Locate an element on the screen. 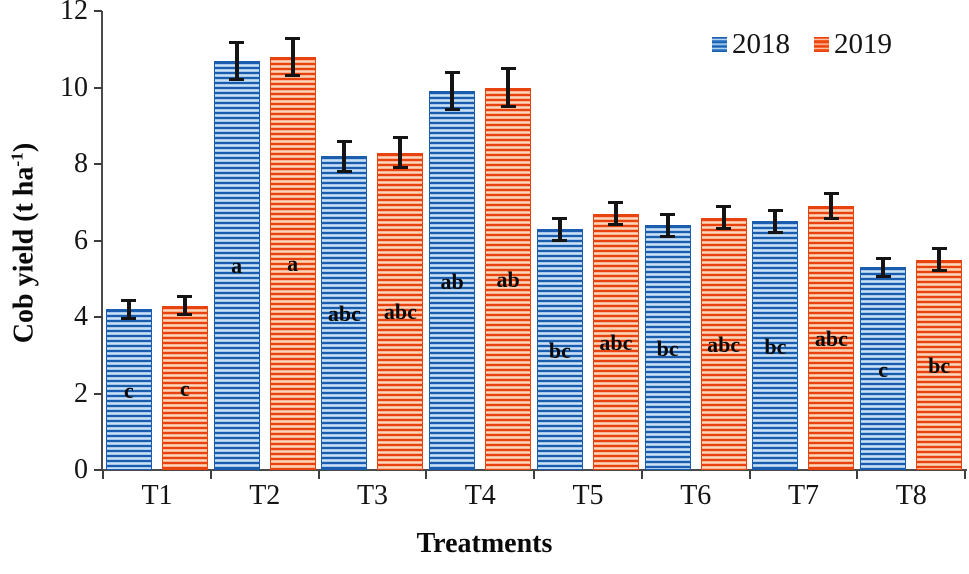 This screenshot has width=969, height=574. legend-label-2018: 2018 is located at coordinates (761, 44).